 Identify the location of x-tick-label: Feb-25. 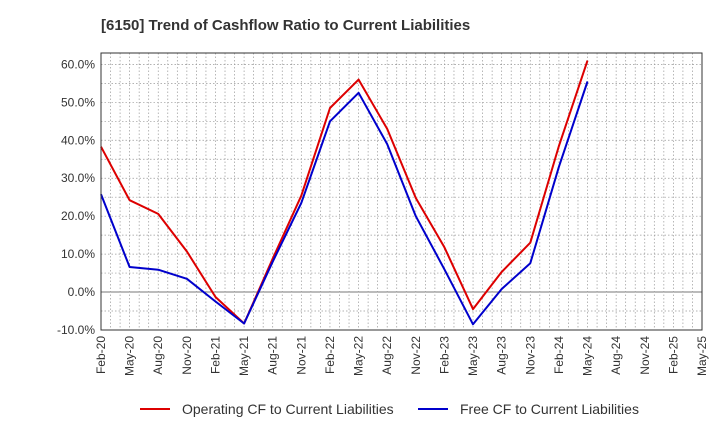
(673, 355).